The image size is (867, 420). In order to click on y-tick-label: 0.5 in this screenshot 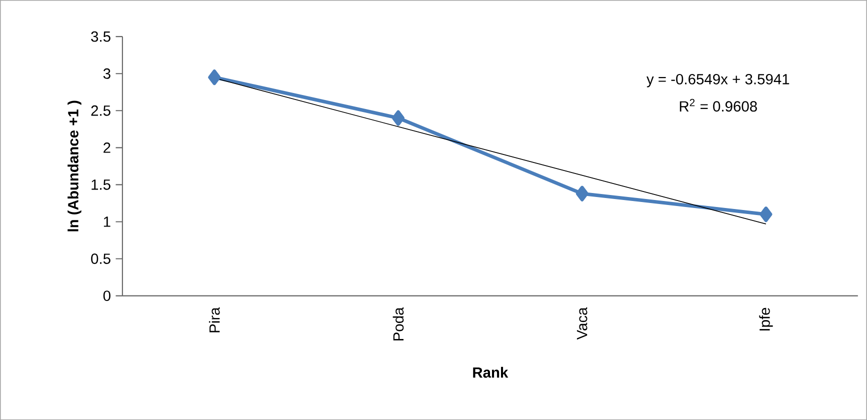, I will do `click(100, 258)`.